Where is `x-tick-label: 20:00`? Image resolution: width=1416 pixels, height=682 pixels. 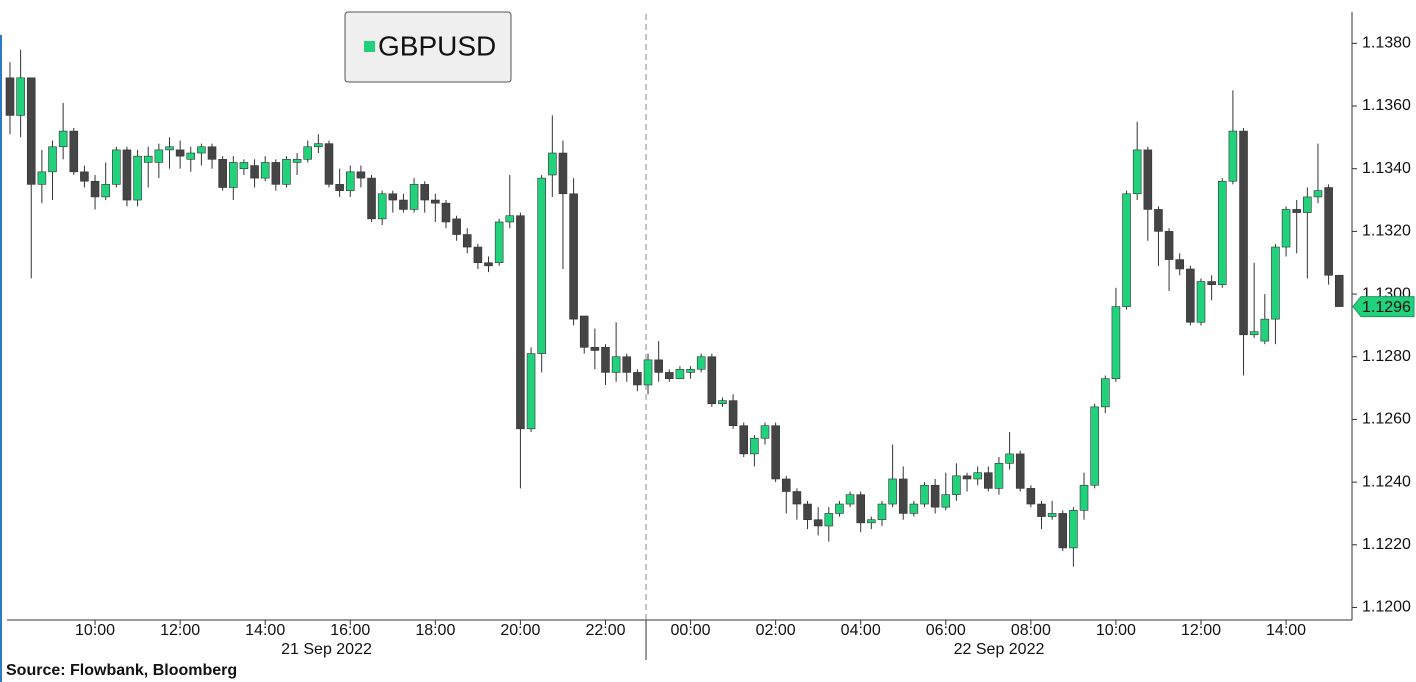 x-tick-label: 20:00 is located at coordinates (520, 630).